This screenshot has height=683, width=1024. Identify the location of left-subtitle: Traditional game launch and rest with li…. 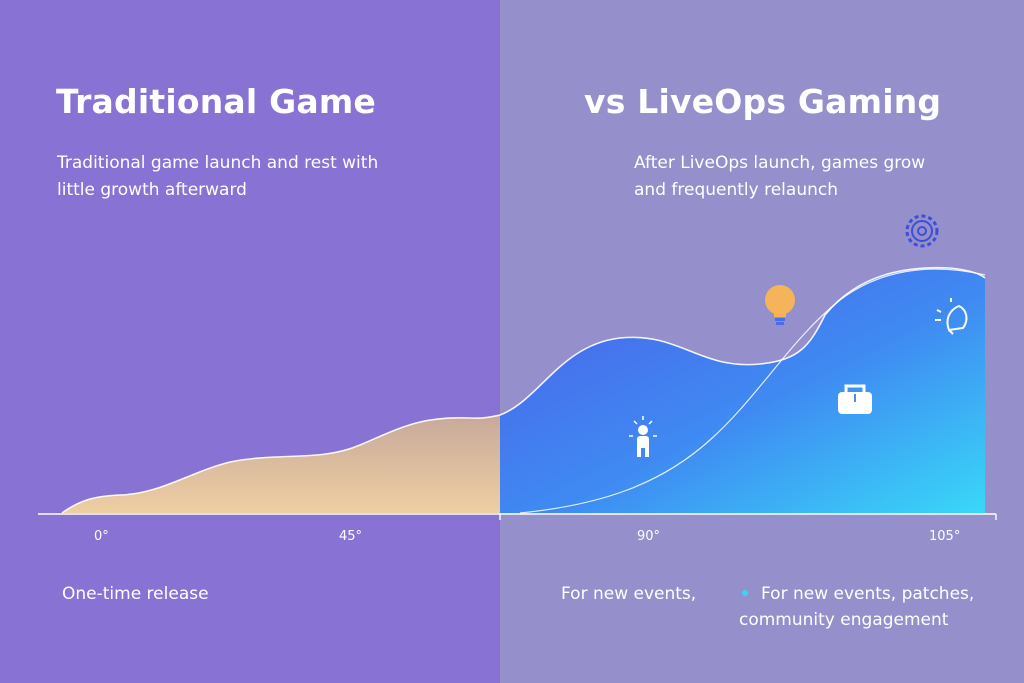
(218, 176).